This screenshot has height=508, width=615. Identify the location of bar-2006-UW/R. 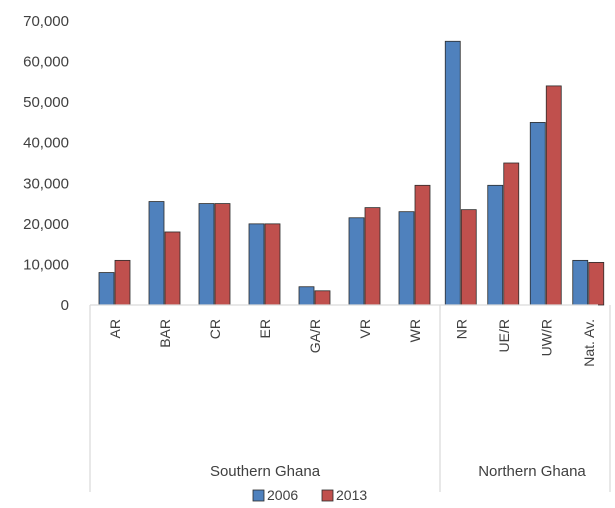
(537, 214).